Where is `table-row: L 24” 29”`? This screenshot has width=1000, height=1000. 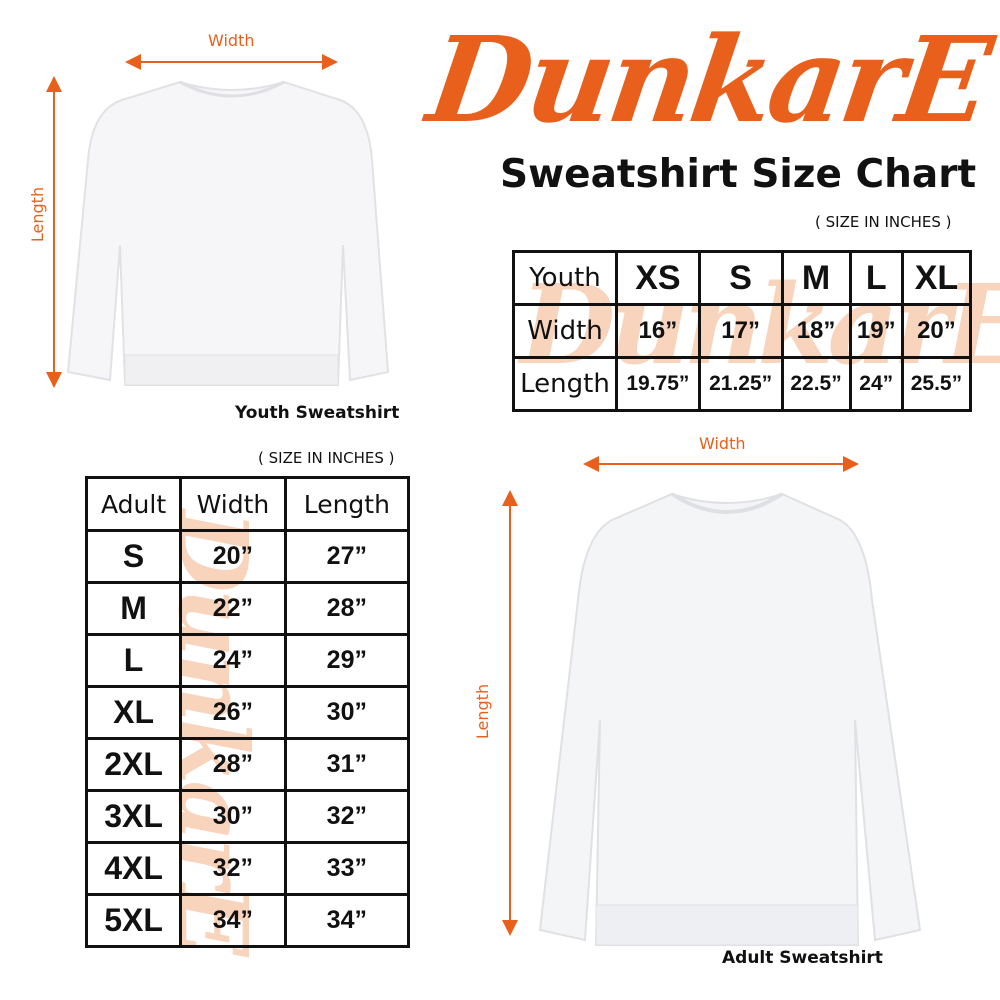
table-row: L 24” 29” is located at coordinates (247, 660).